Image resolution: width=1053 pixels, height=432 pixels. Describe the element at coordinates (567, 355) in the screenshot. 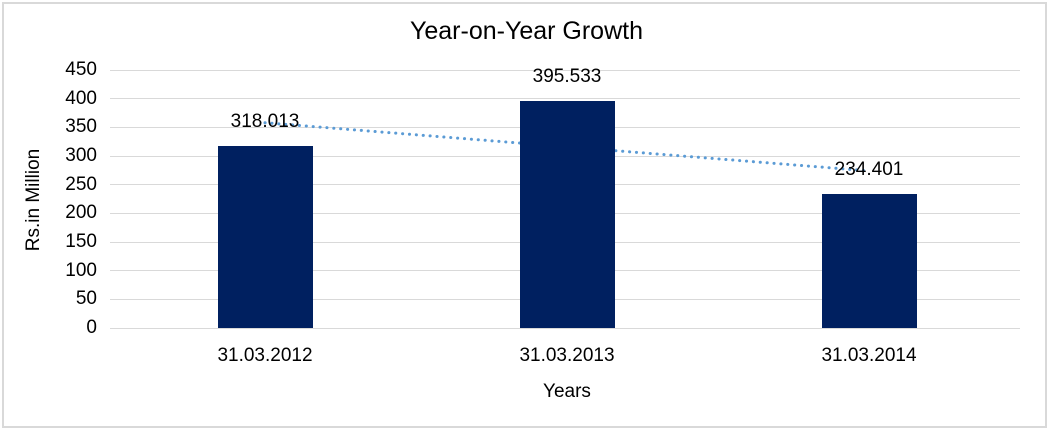

I see `x-tick-label-31.03.2013: 31.03.2013` at that location.